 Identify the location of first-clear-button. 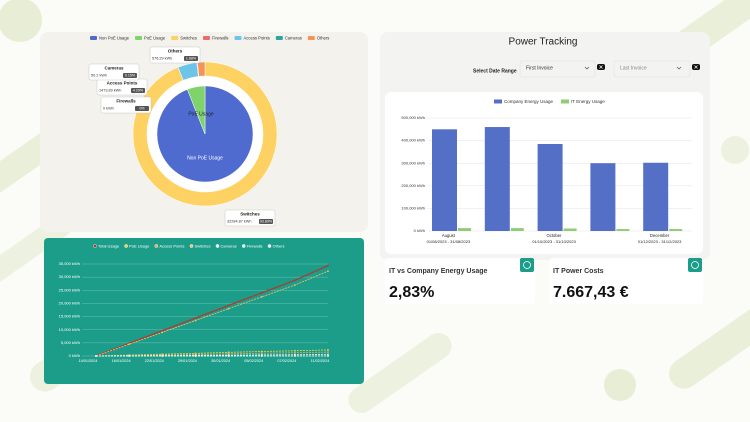
(601, 67).